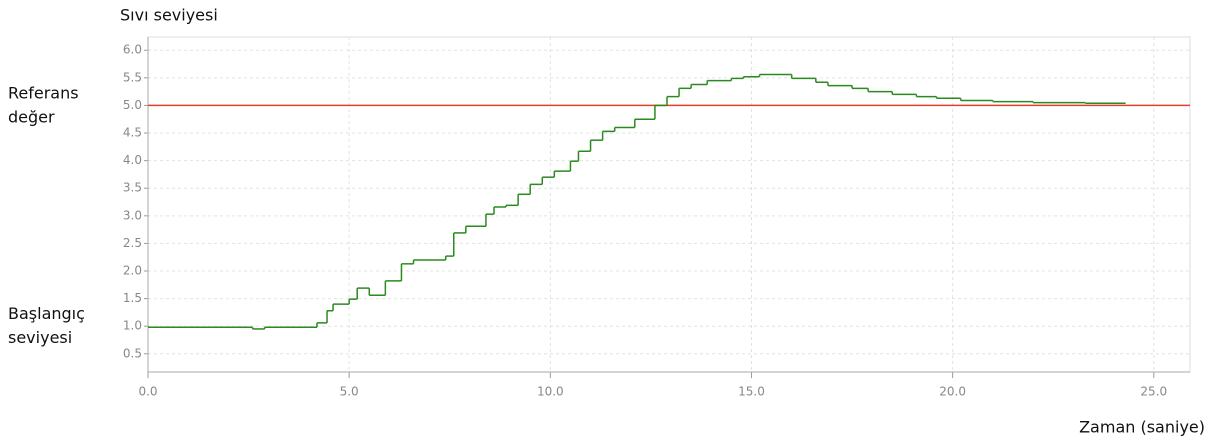 This screenshot has width=1215, height=444. What do you see at coordinates (751, 392) in the screenshot?
I see `x-tick-label: 15.0` at bounding box center [751, 392].